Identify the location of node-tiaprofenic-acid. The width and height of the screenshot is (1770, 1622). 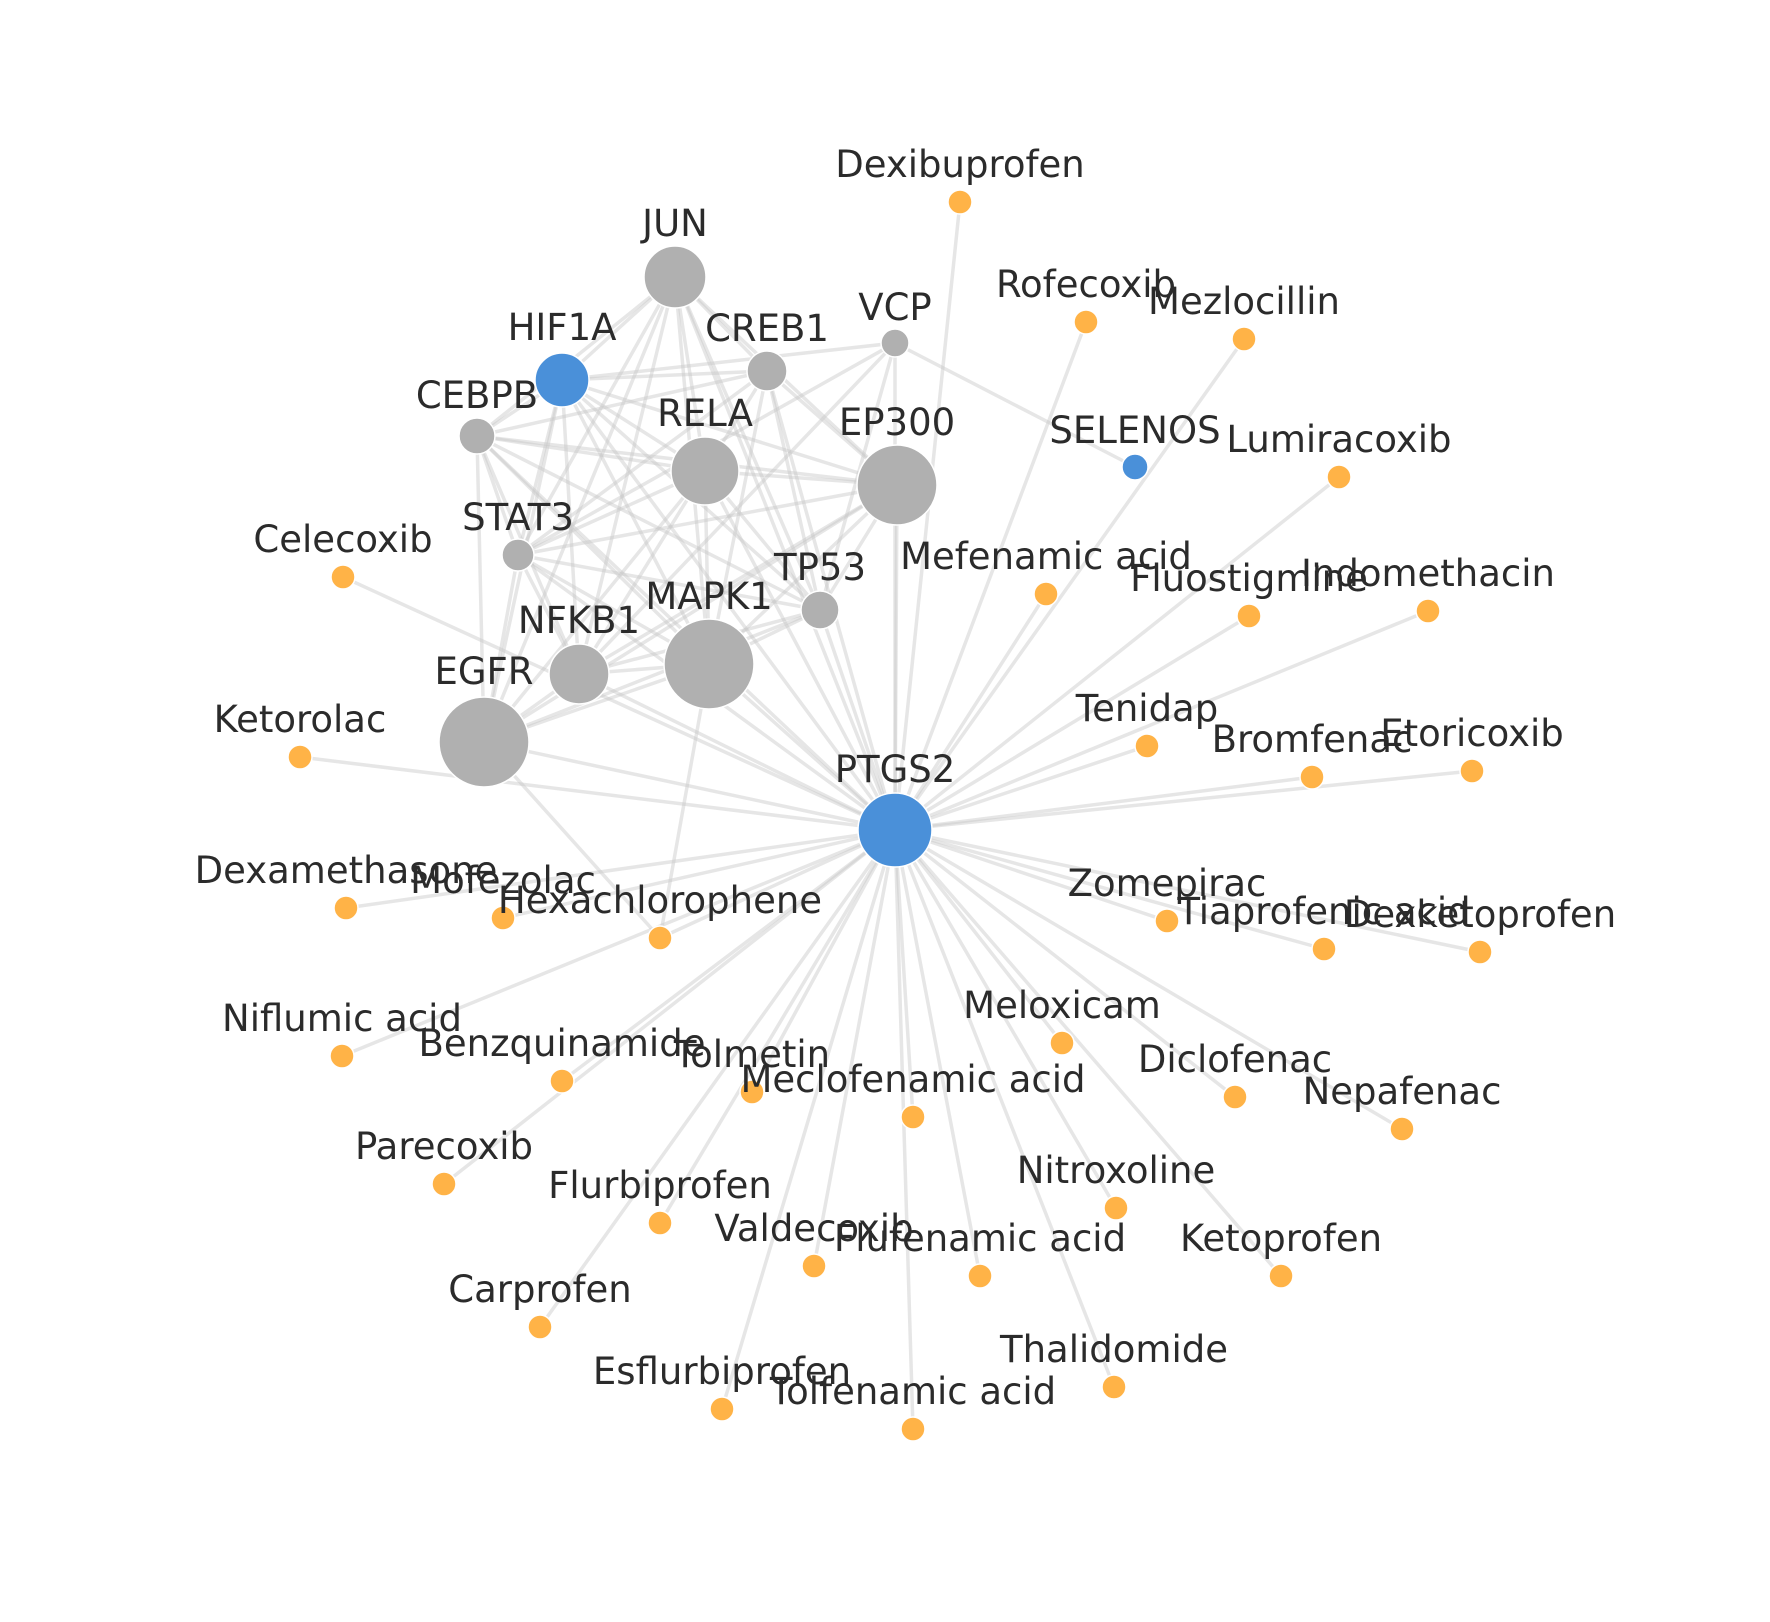
(1324, 949).